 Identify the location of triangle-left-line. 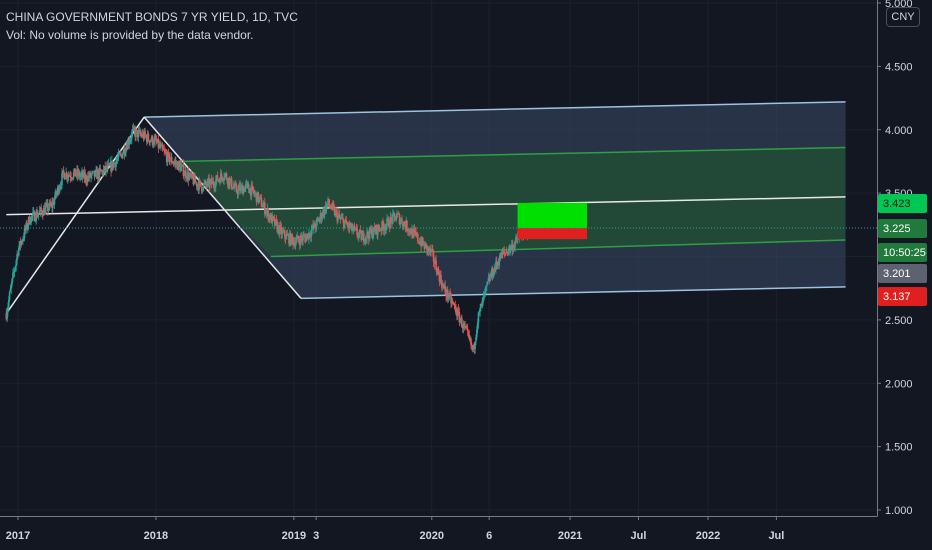
(75, 215).